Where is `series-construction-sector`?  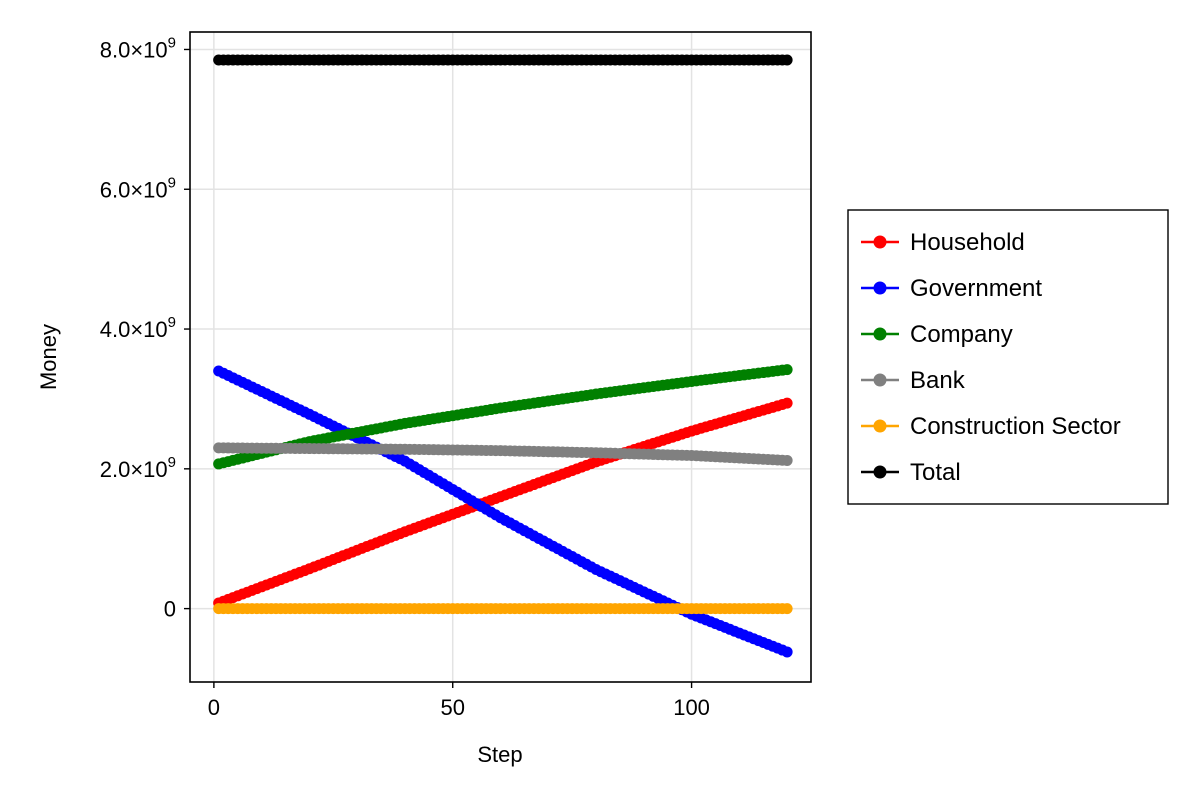
series-construction-sector is located at coordinates (503, 609).